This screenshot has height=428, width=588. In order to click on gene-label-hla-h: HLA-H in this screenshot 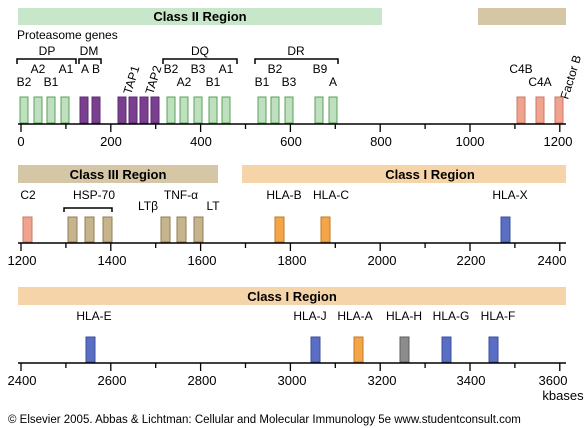, I will do `click(404, 316)`.